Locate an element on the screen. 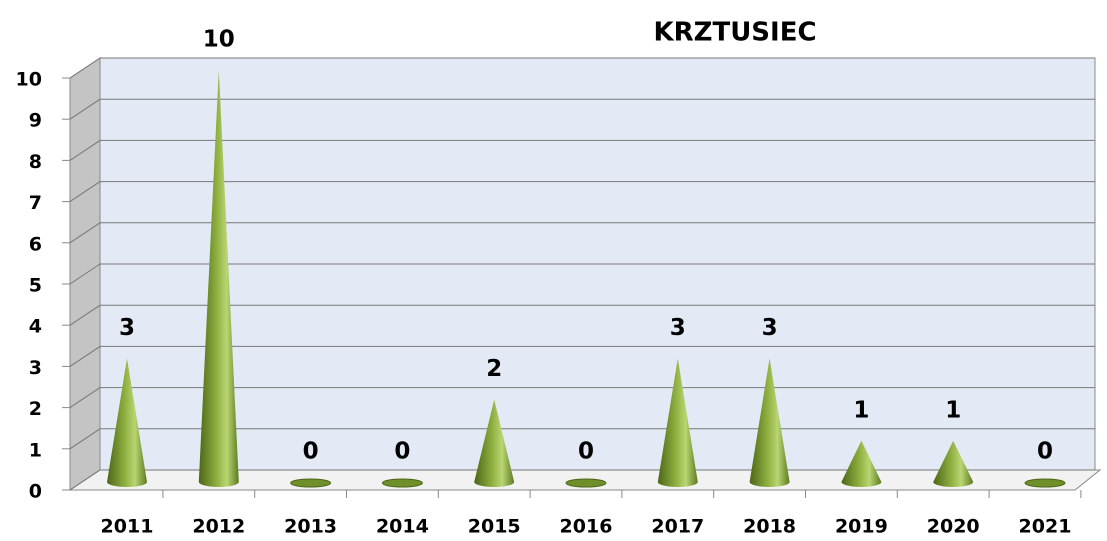  x-tick-label: 2012 is located at coordinates (218, 527).